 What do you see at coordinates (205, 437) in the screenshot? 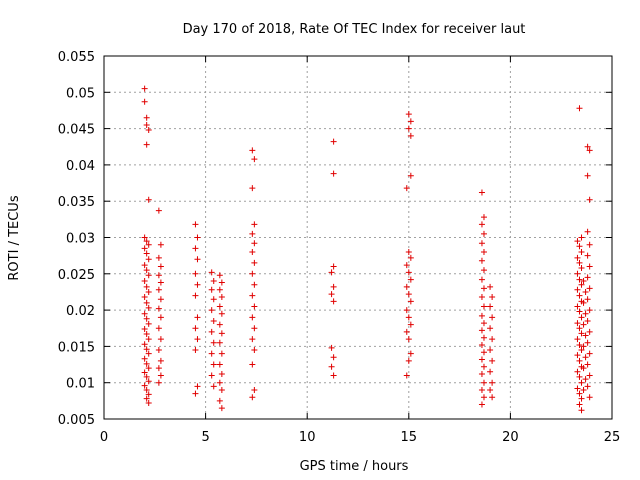
I see `x-tick-label: 5` at bounding box center [205, 437].